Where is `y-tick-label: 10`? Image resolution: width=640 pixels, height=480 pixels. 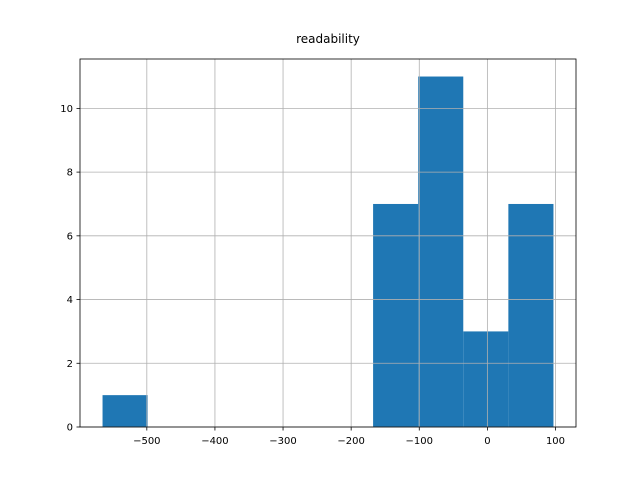
y-tick-label: 10 is located at coordinates (66, 109).